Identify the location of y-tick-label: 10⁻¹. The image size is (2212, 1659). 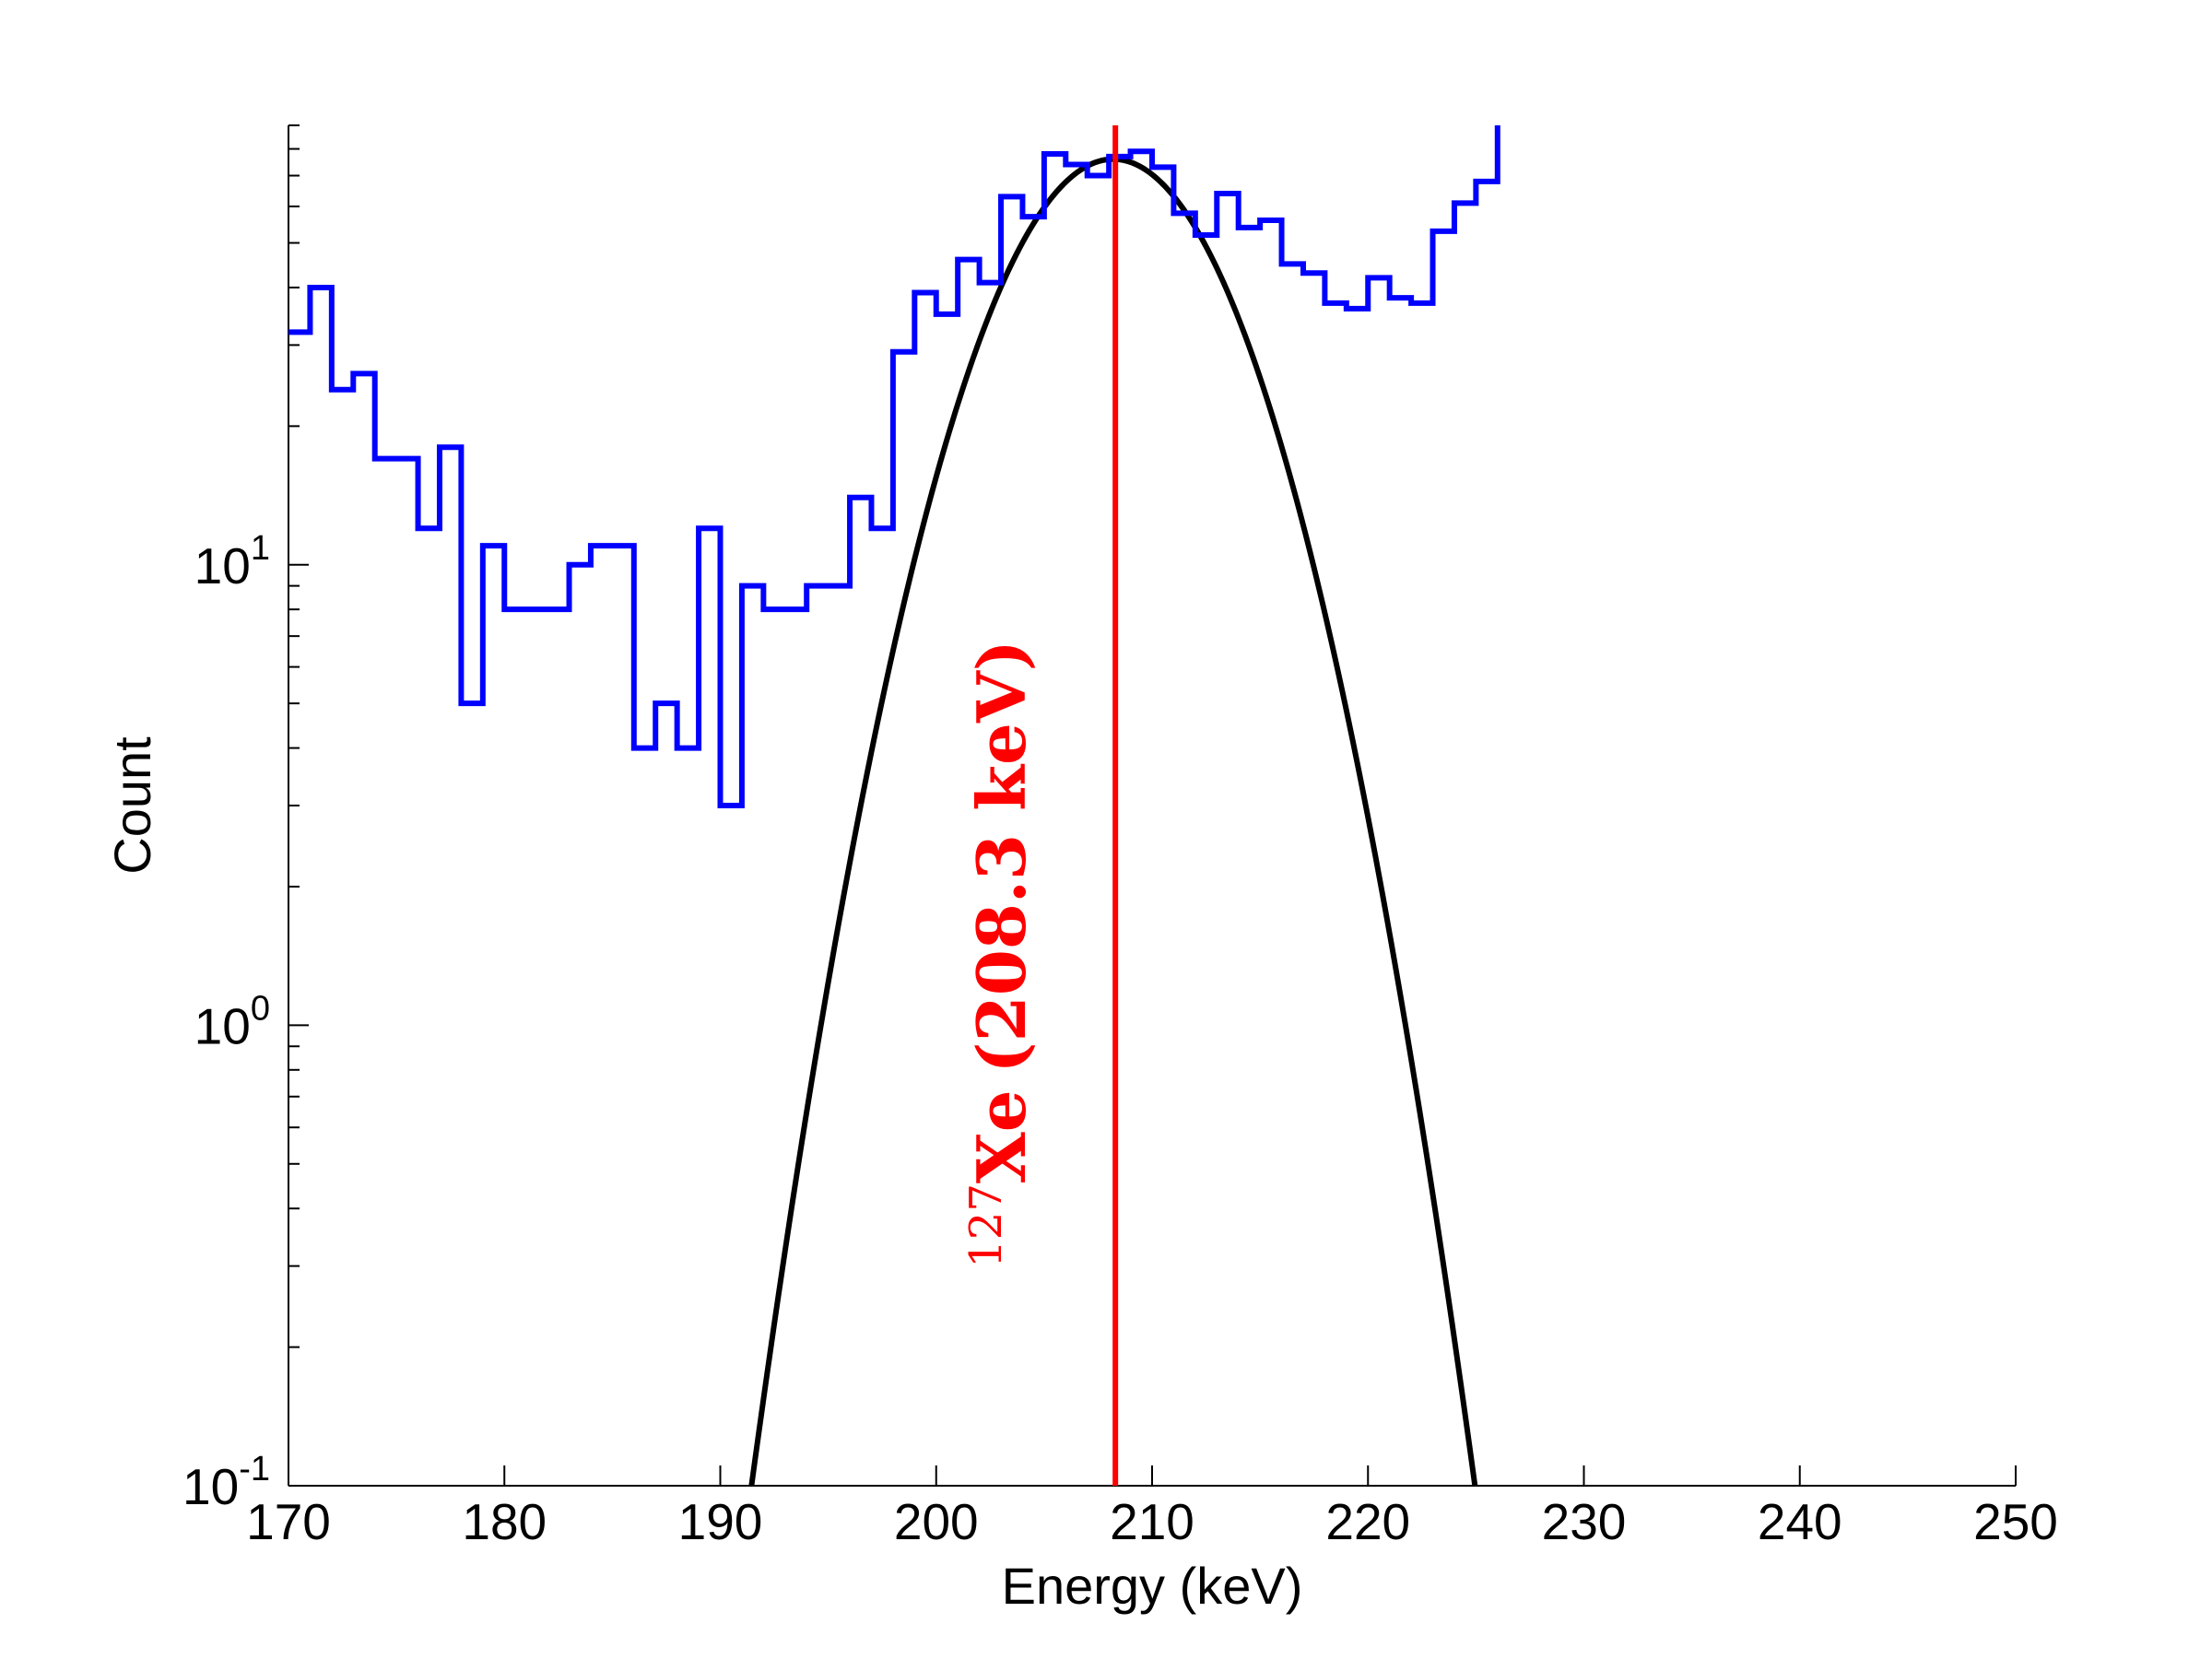
(226, 1482).